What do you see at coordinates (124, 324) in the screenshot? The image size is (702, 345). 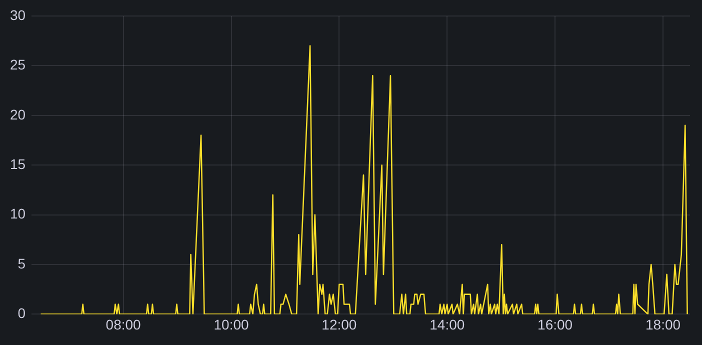 I see `x-tick-label: 08:00` at bounding box center [124, 324].